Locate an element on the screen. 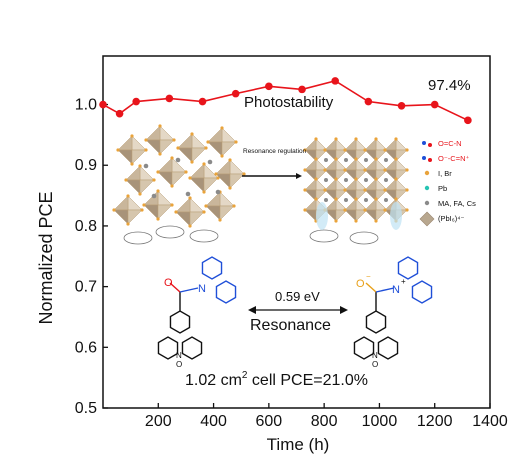  phenoxazine-ring is located at coordinates (192, 348).